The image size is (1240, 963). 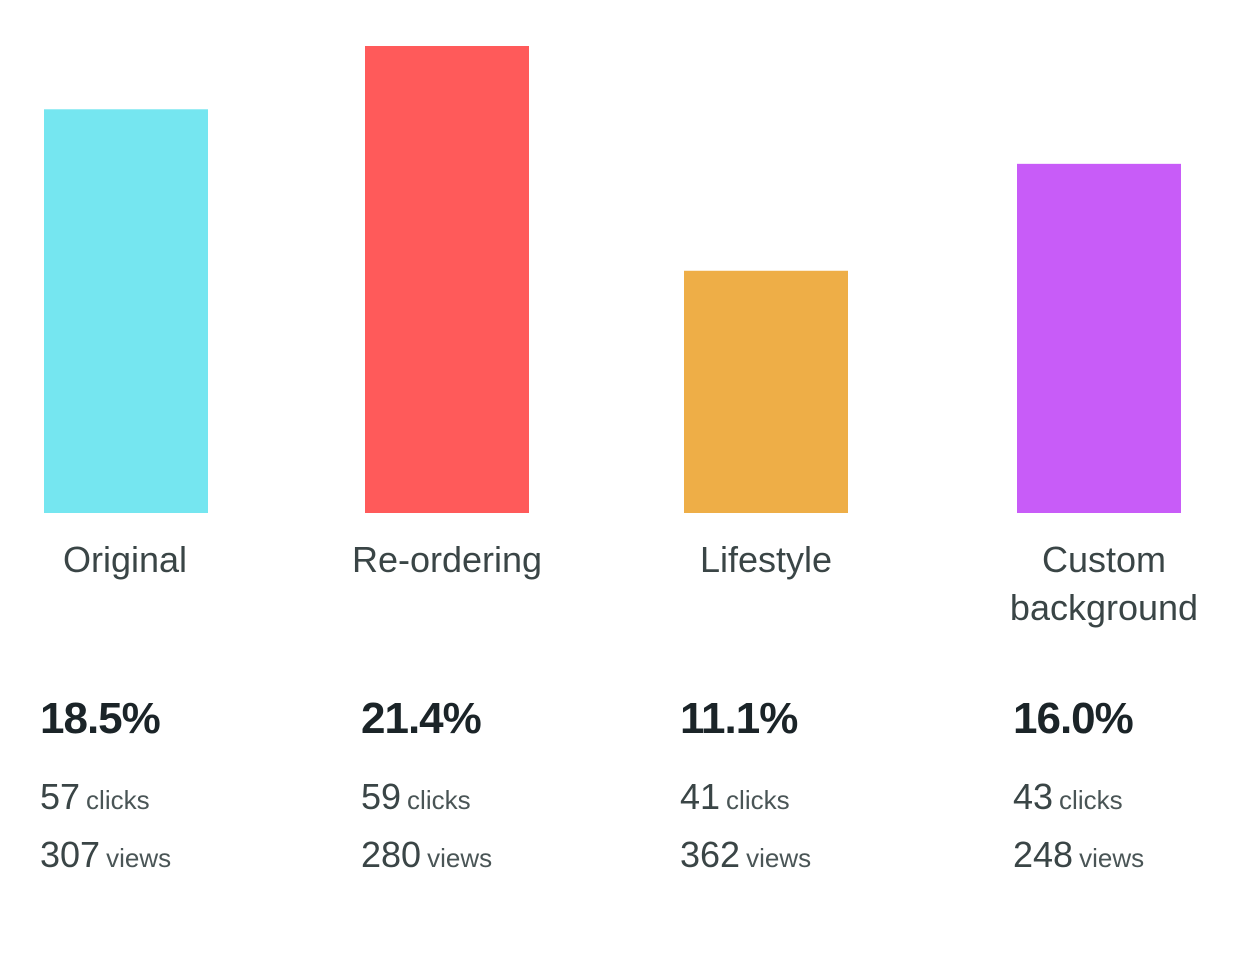 I want to click on category-label-line: Original, so click(x=125, y=559).